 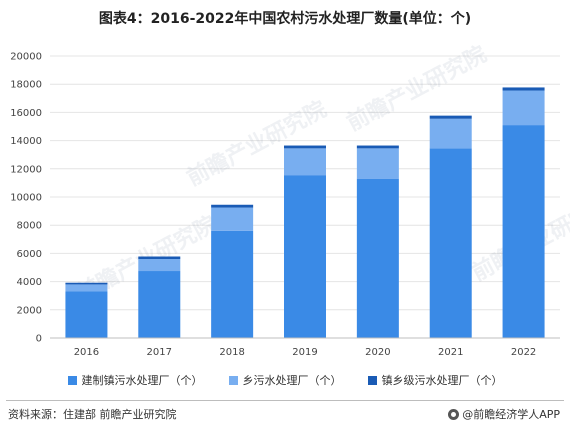 I want to click on bar-segment-2-2021, so click(x=450, y=117).